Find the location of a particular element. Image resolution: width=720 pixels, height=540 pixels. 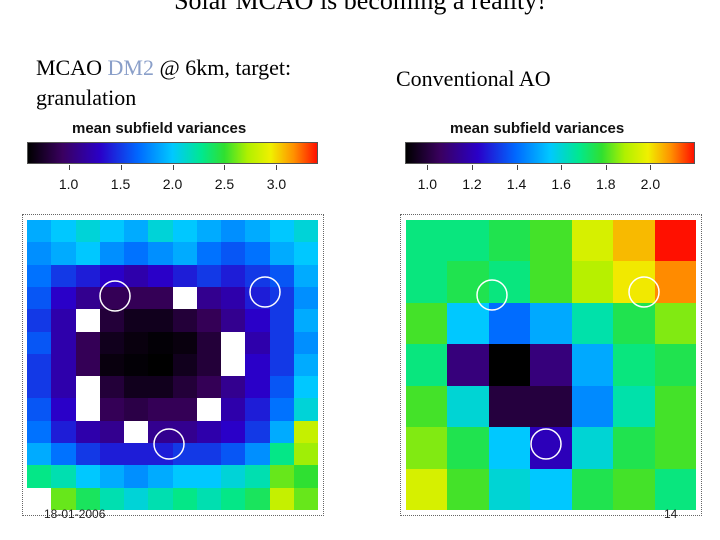

colorbar-tick-label: 1.5 is located at coordinates (120, 184).